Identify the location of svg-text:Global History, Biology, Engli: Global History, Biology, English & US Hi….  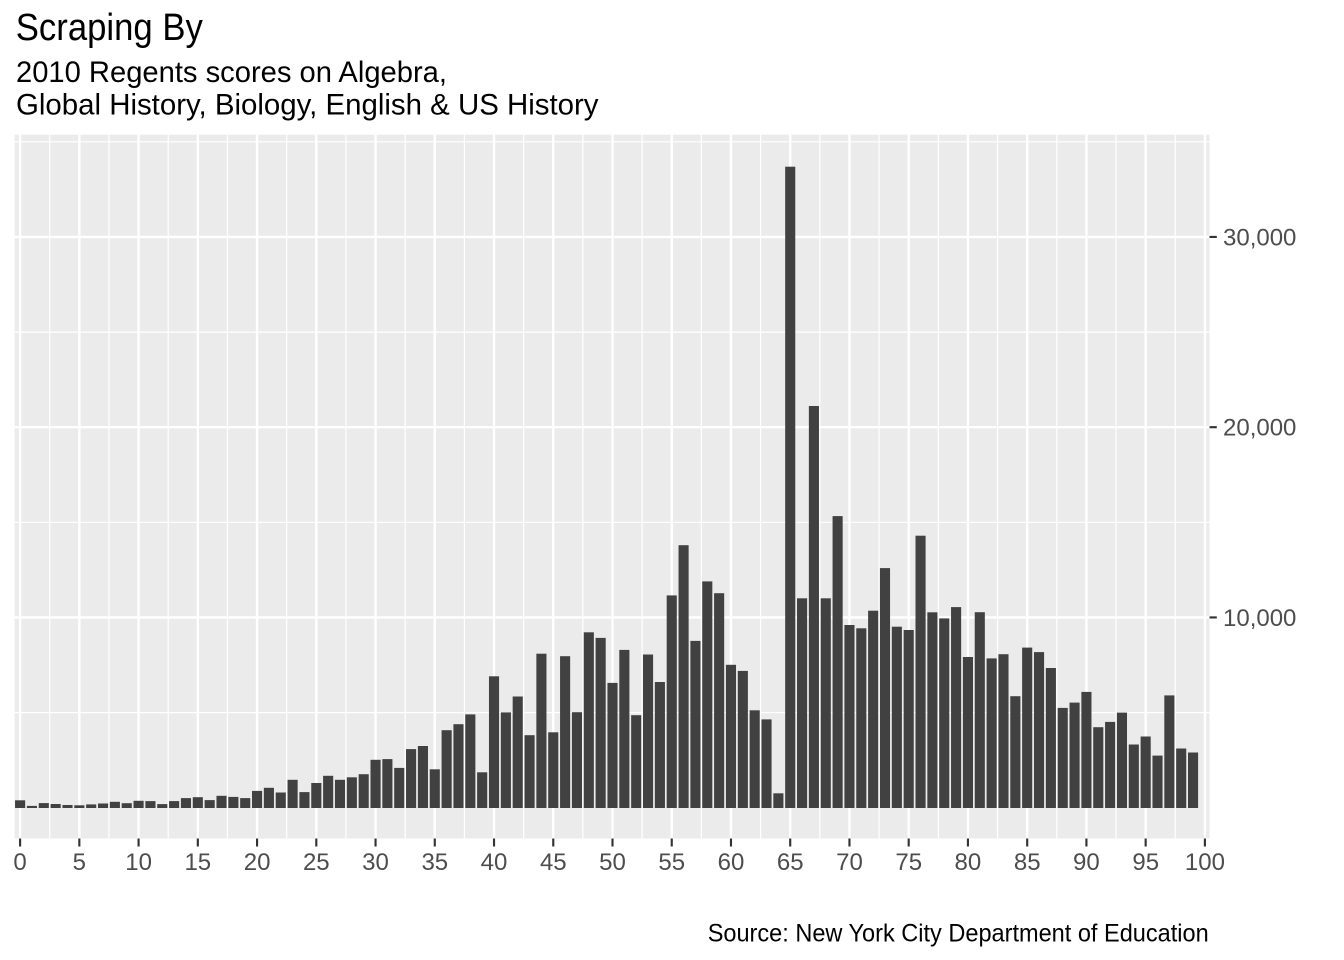
(307, 104).